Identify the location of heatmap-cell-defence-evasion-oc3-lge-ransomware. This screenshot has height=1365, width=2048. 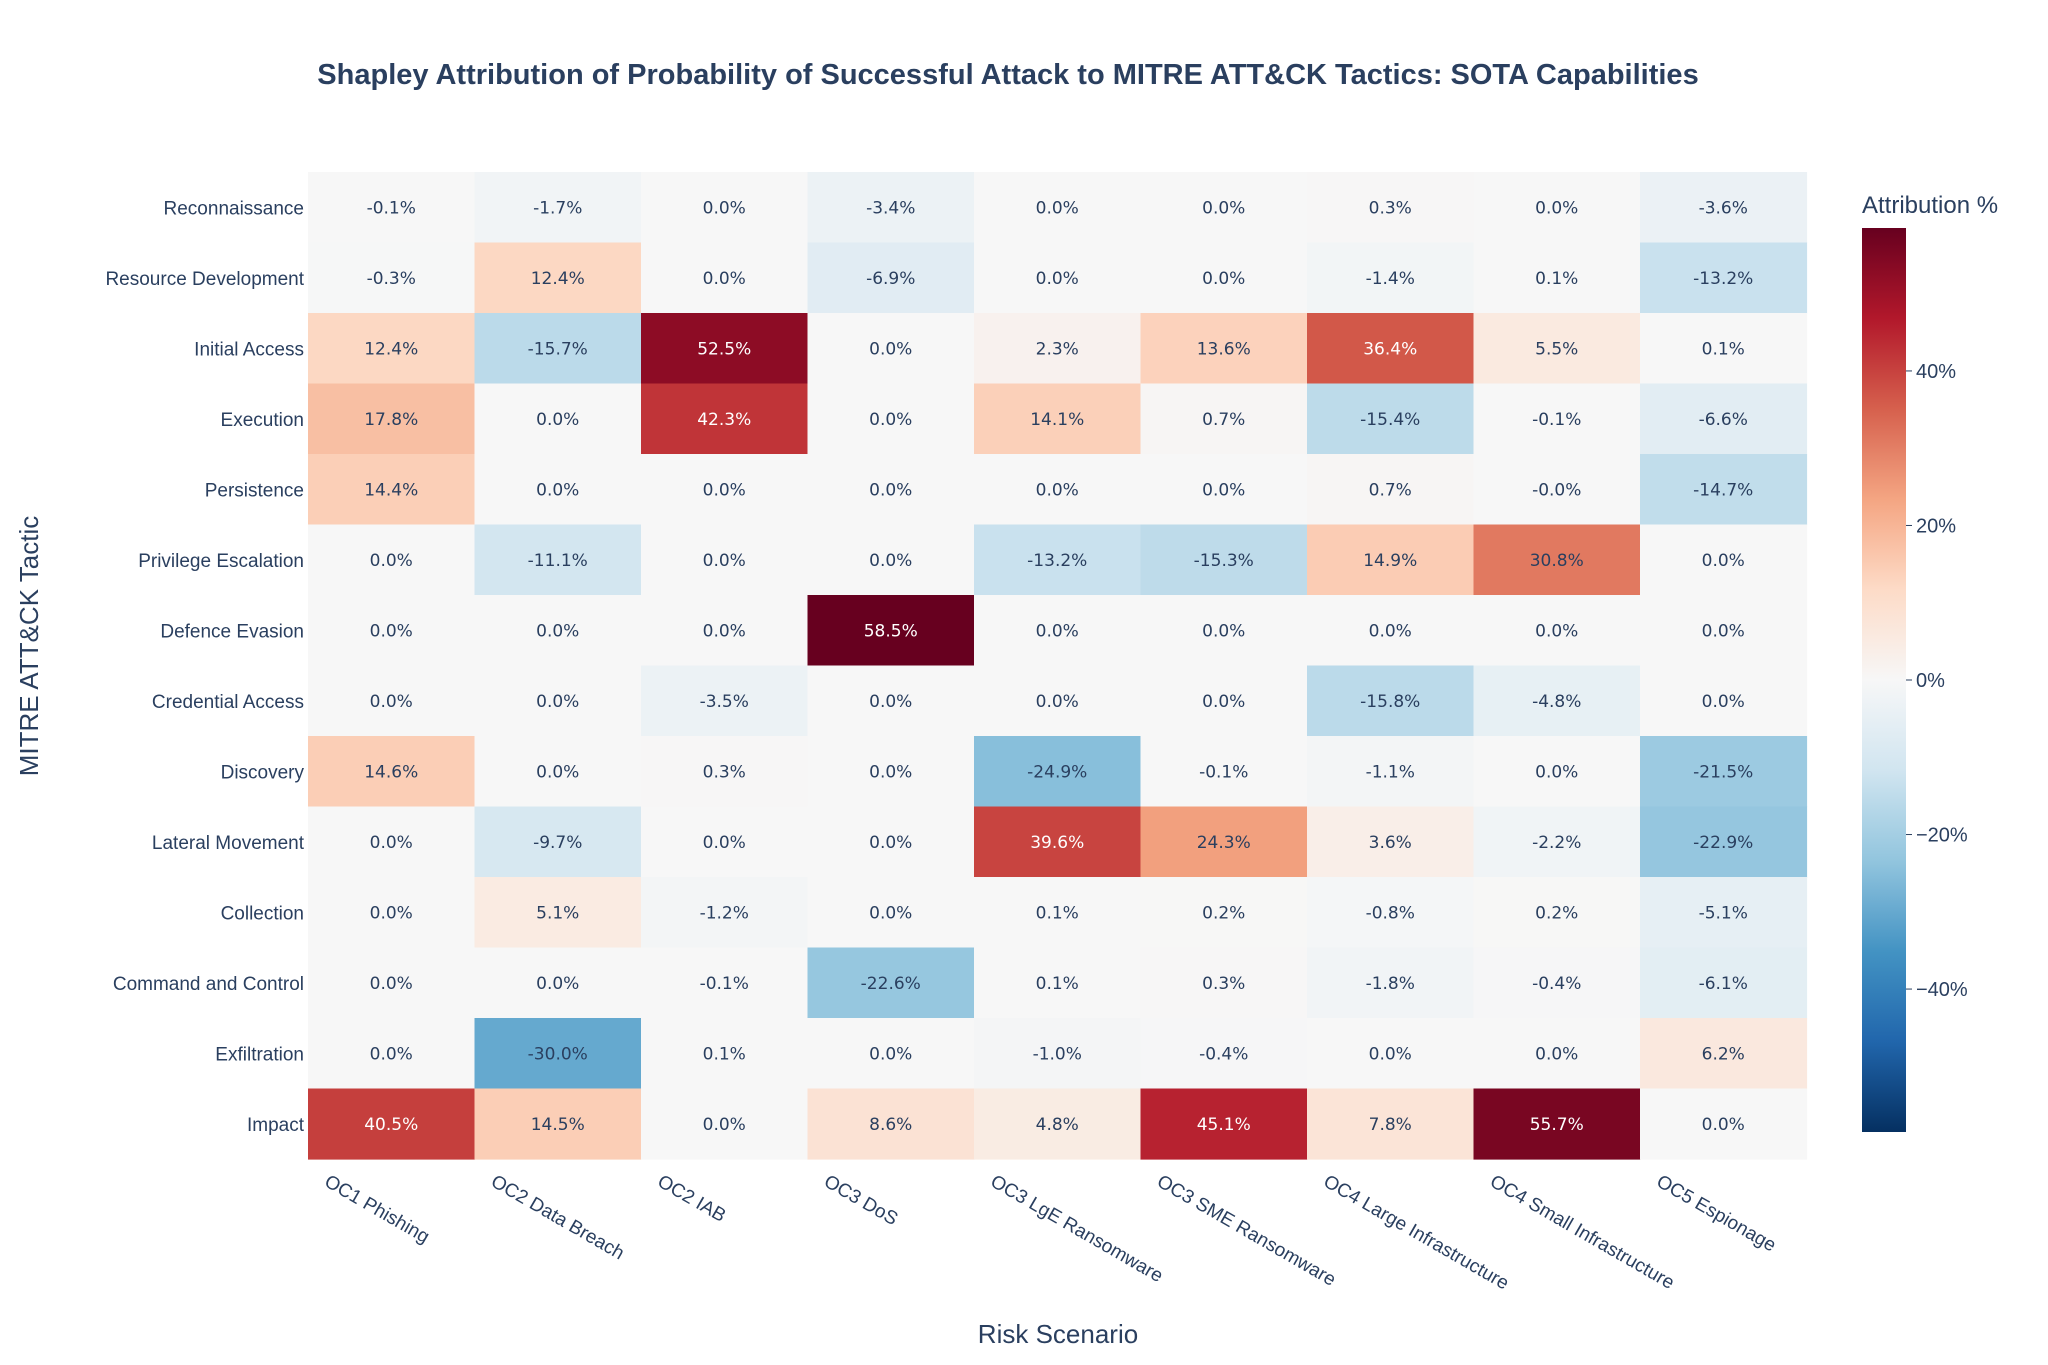
(1058, 631).